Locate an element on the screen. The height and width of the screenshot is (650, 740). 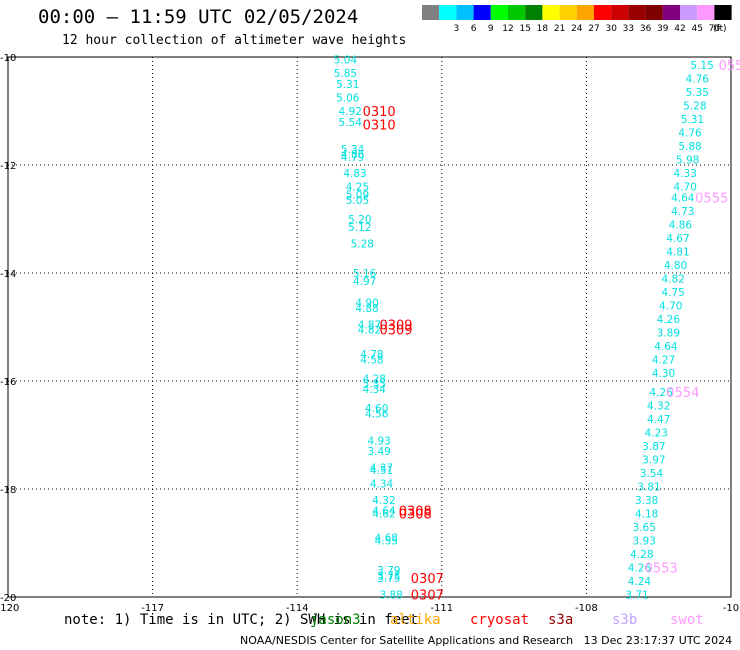
wave-height-point: 4.81 is located at coordinates (677, 252).